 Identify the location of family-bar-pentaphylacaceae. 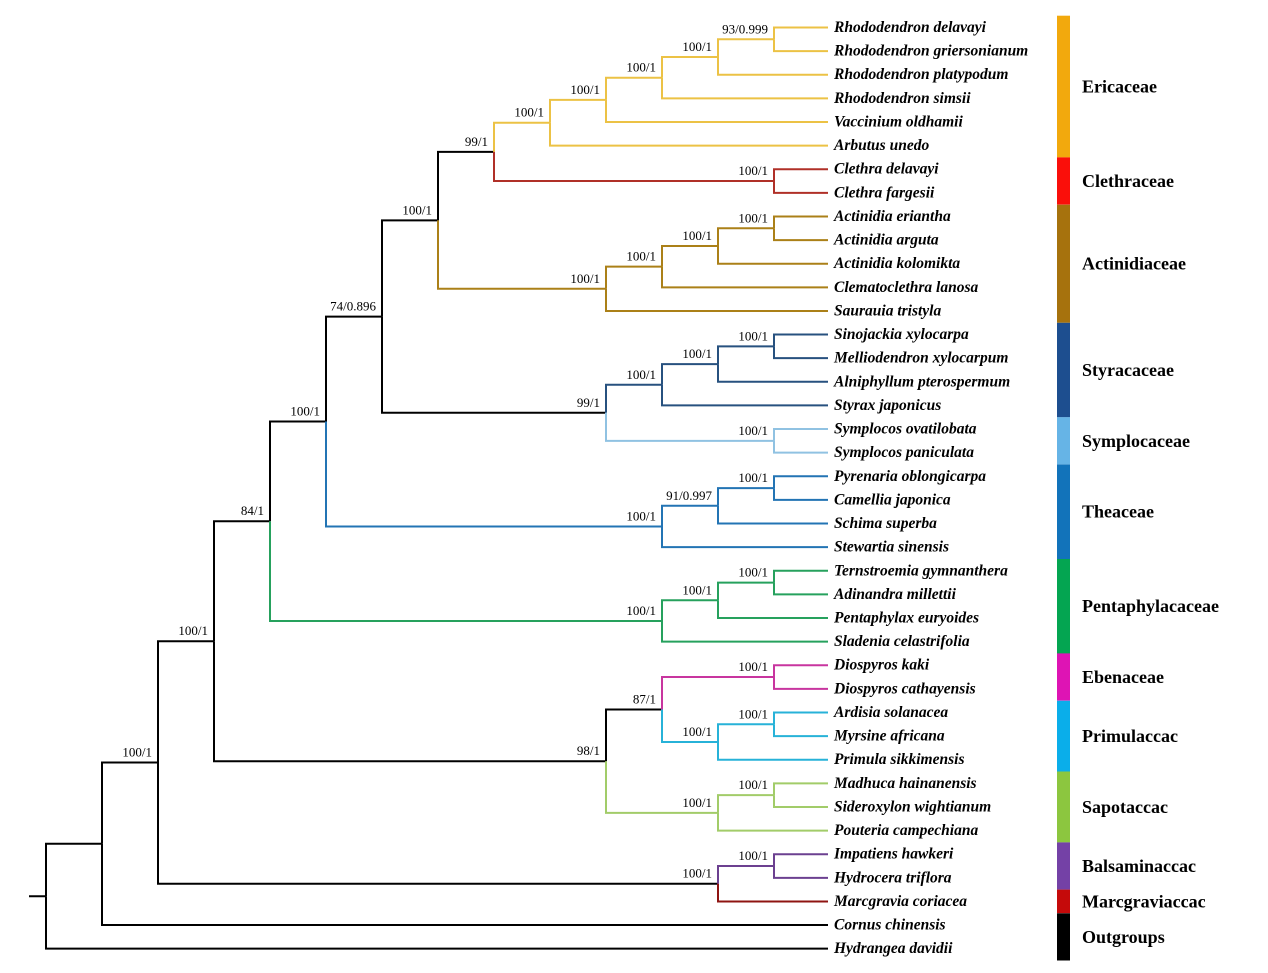
(1063, 606).